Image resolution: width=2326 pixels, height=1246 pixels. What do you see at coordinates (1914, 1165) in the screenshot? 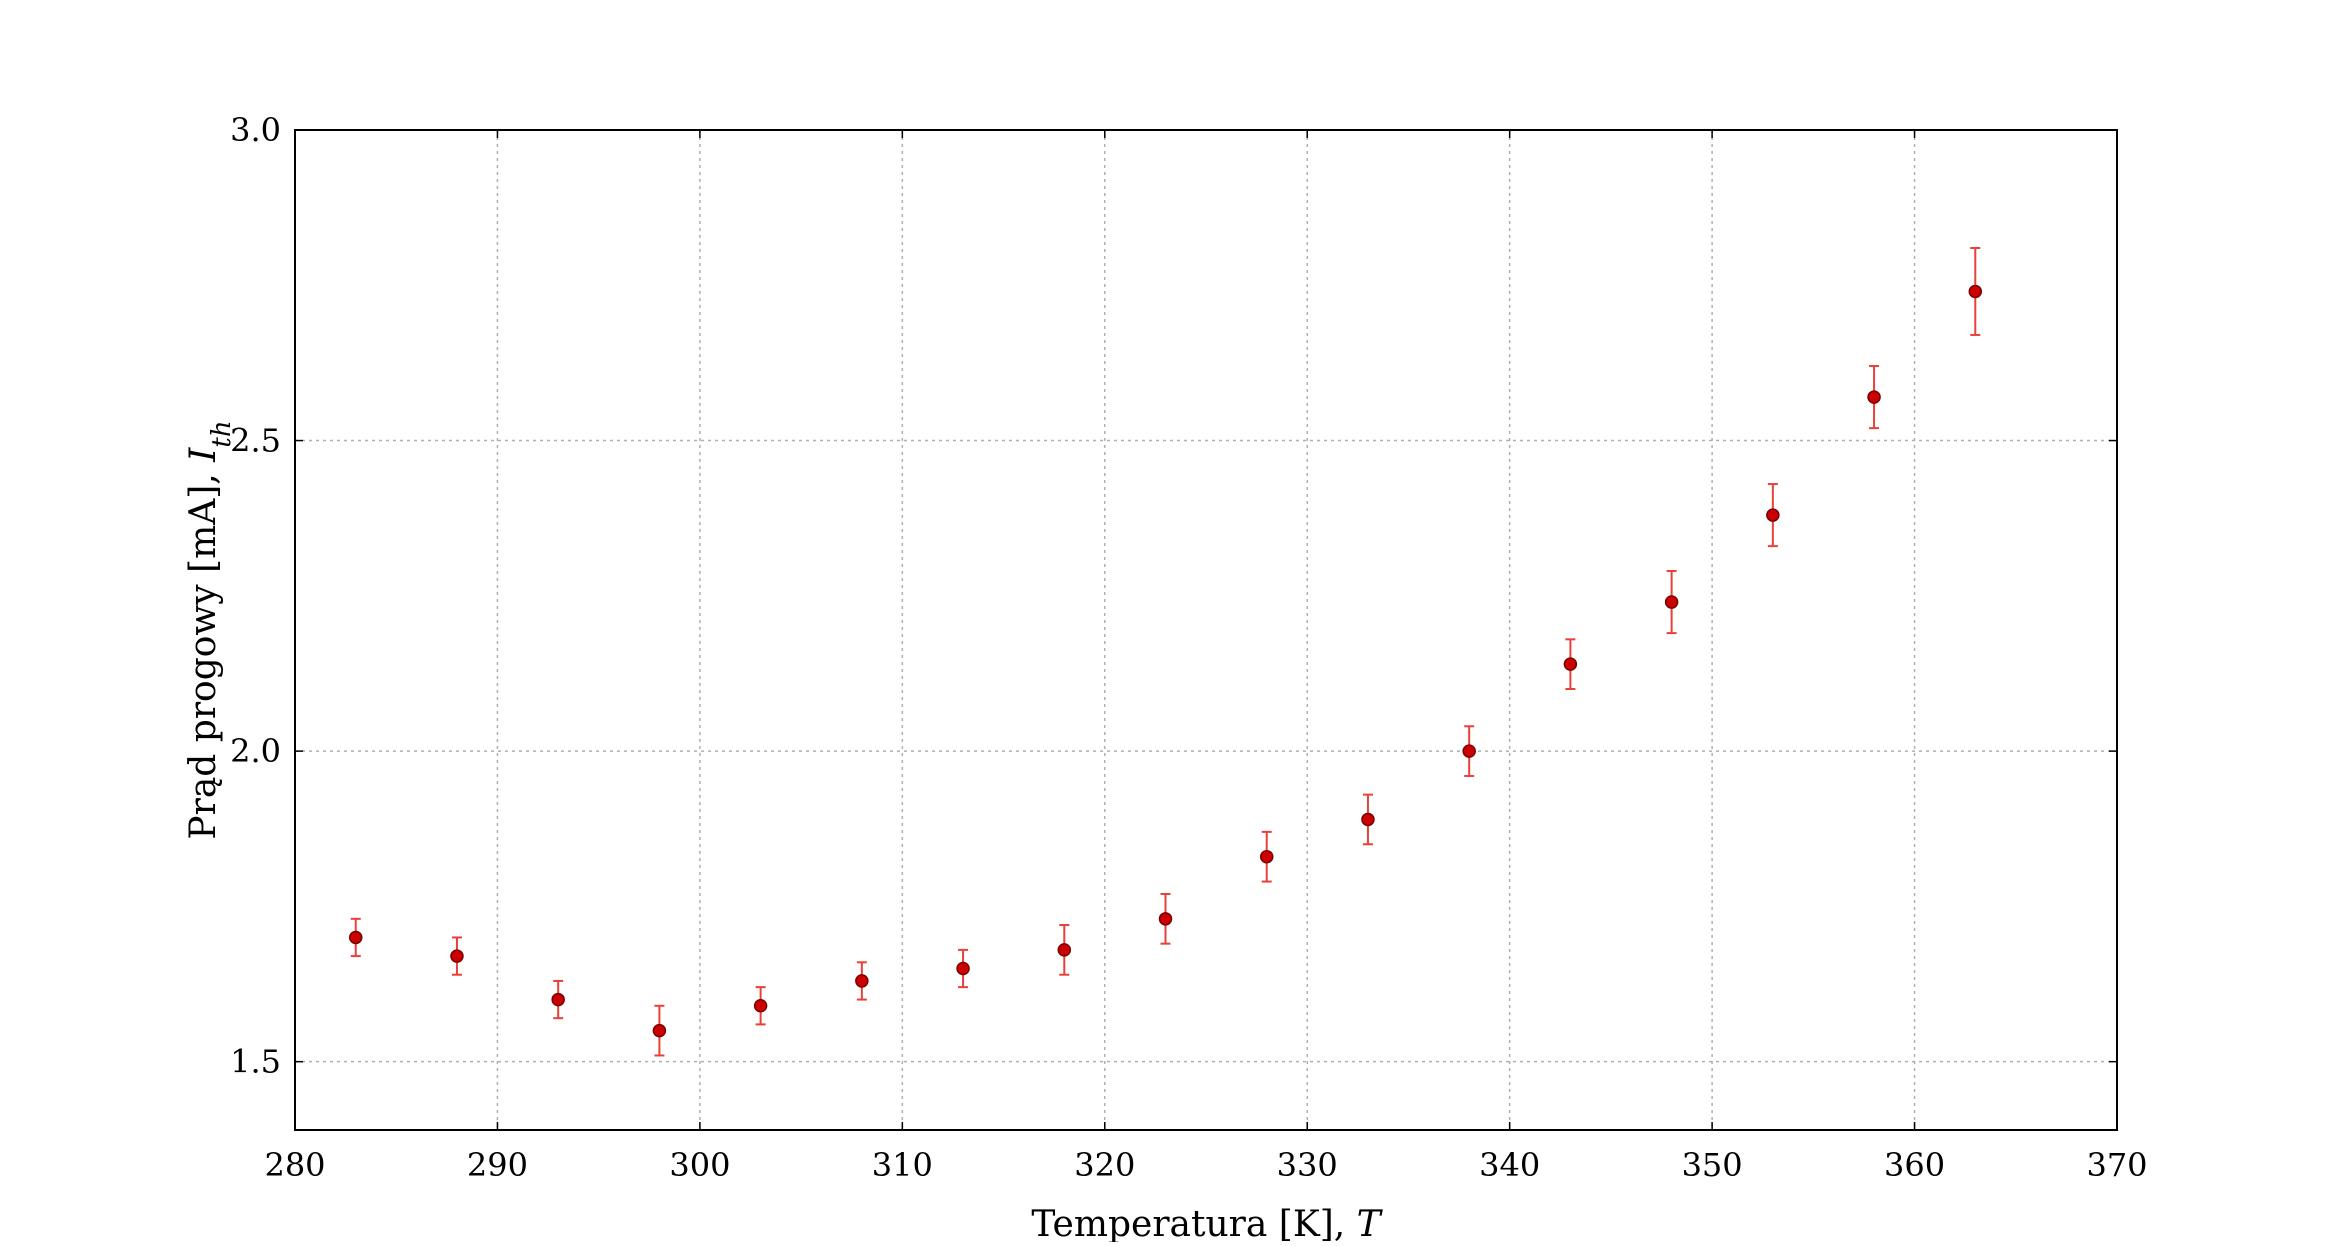
I see `x-tick-label: 360` at bounding box center [1914, 1165].